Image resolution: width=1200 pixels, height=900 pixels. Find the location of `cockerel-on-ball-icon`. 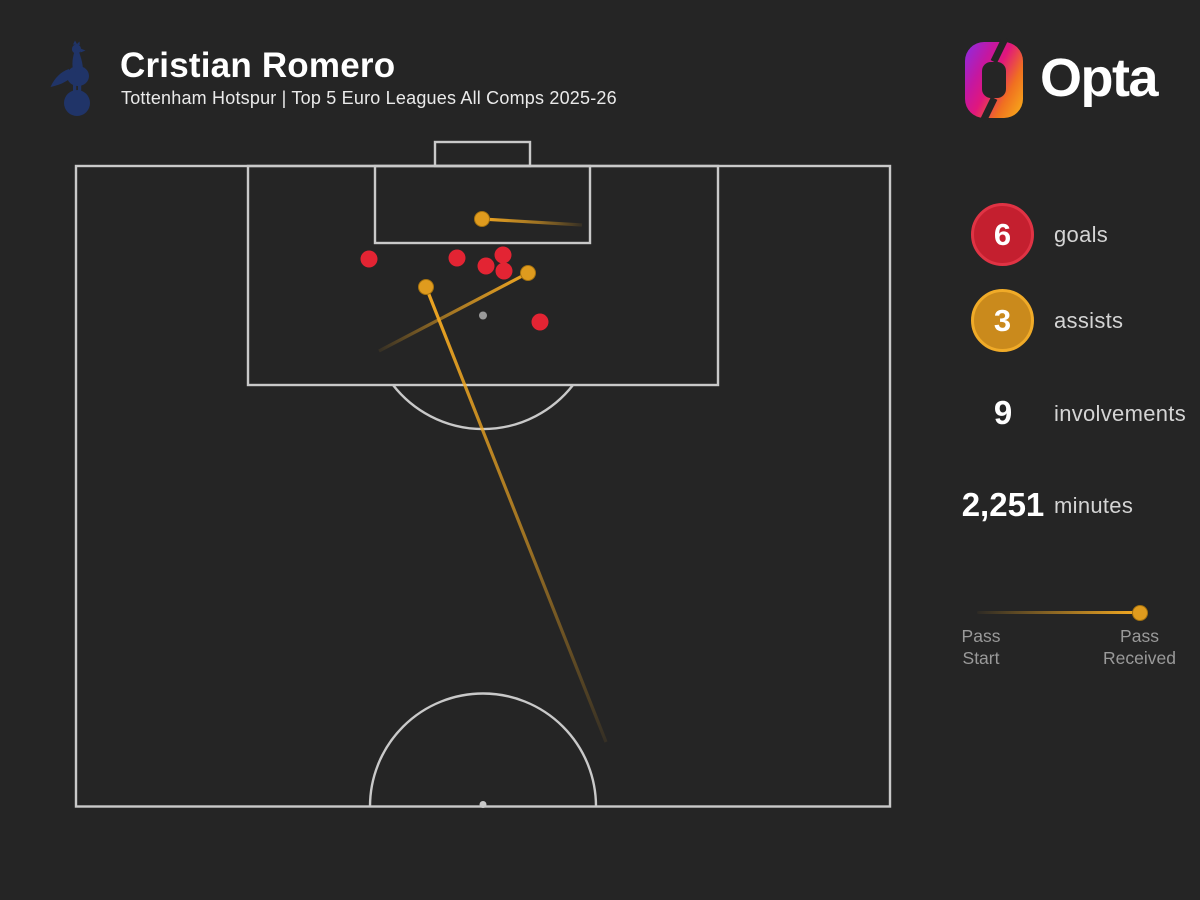

cockerel-on-ball-icon is located at coordinates (70, 78).